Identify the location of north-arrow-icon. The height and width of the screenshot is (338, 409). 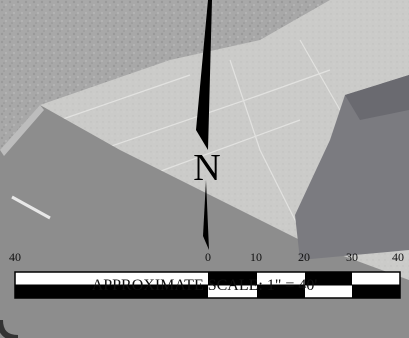
(204, 75).